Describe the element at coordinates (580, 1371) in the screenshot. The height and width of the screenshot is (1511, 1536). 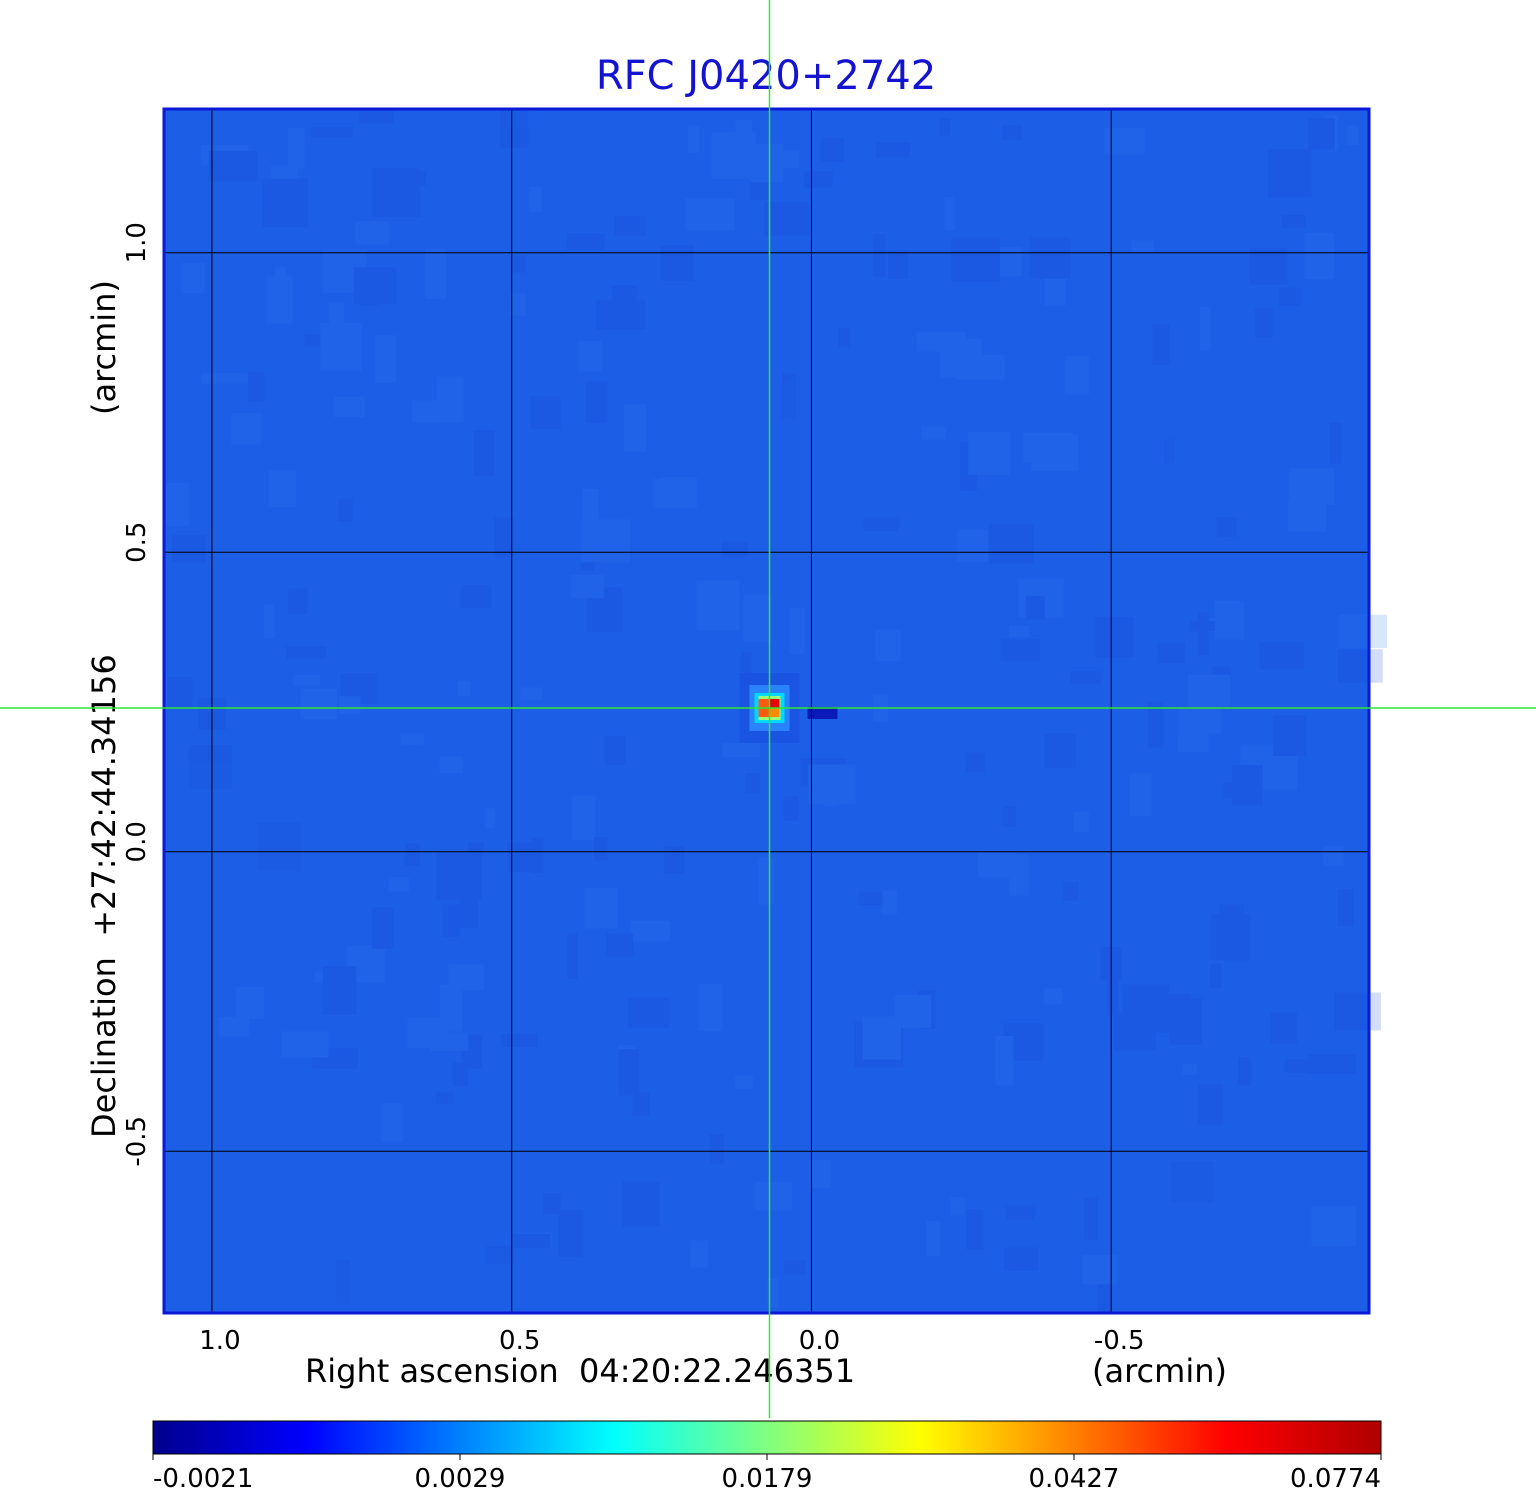
I see `x-axis-label: Right ascension 04:20:22.246351` at that location.